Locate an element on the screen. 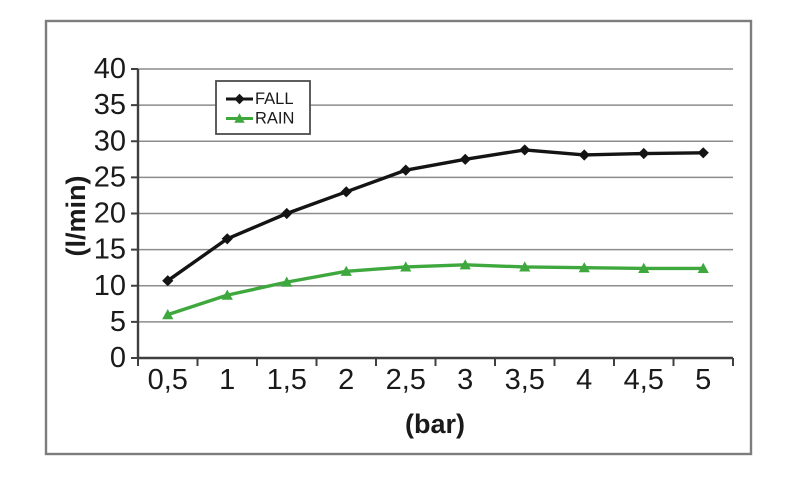 This screenshot has width=800, height=490. y-tick-label: 0 is located at coordinates (118, 358).